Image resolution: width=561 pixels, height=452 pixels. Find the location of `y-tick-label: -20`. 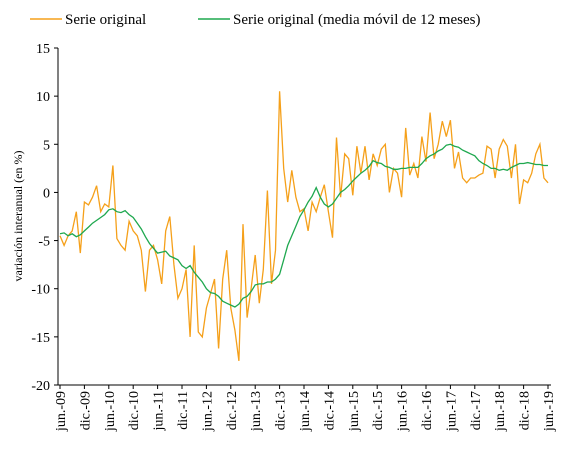

y-tick-label: -20 is located at coordinates (40, 386).